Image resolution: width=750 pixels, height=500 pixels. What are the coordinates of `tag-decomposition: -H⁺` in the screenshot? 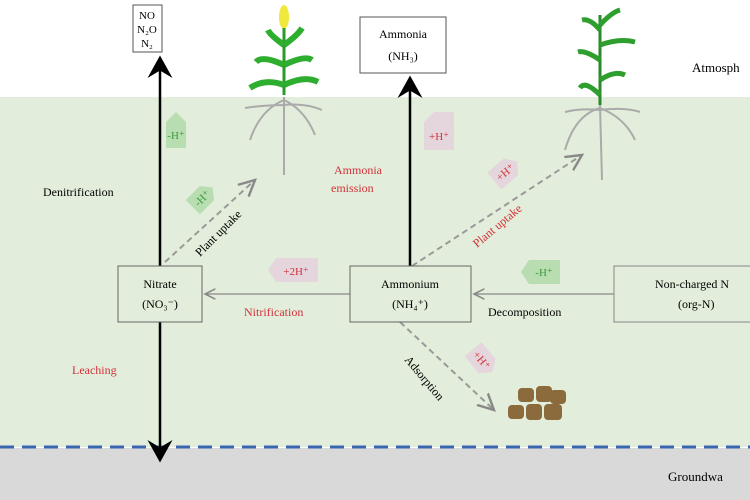 It's located at (540, 272).